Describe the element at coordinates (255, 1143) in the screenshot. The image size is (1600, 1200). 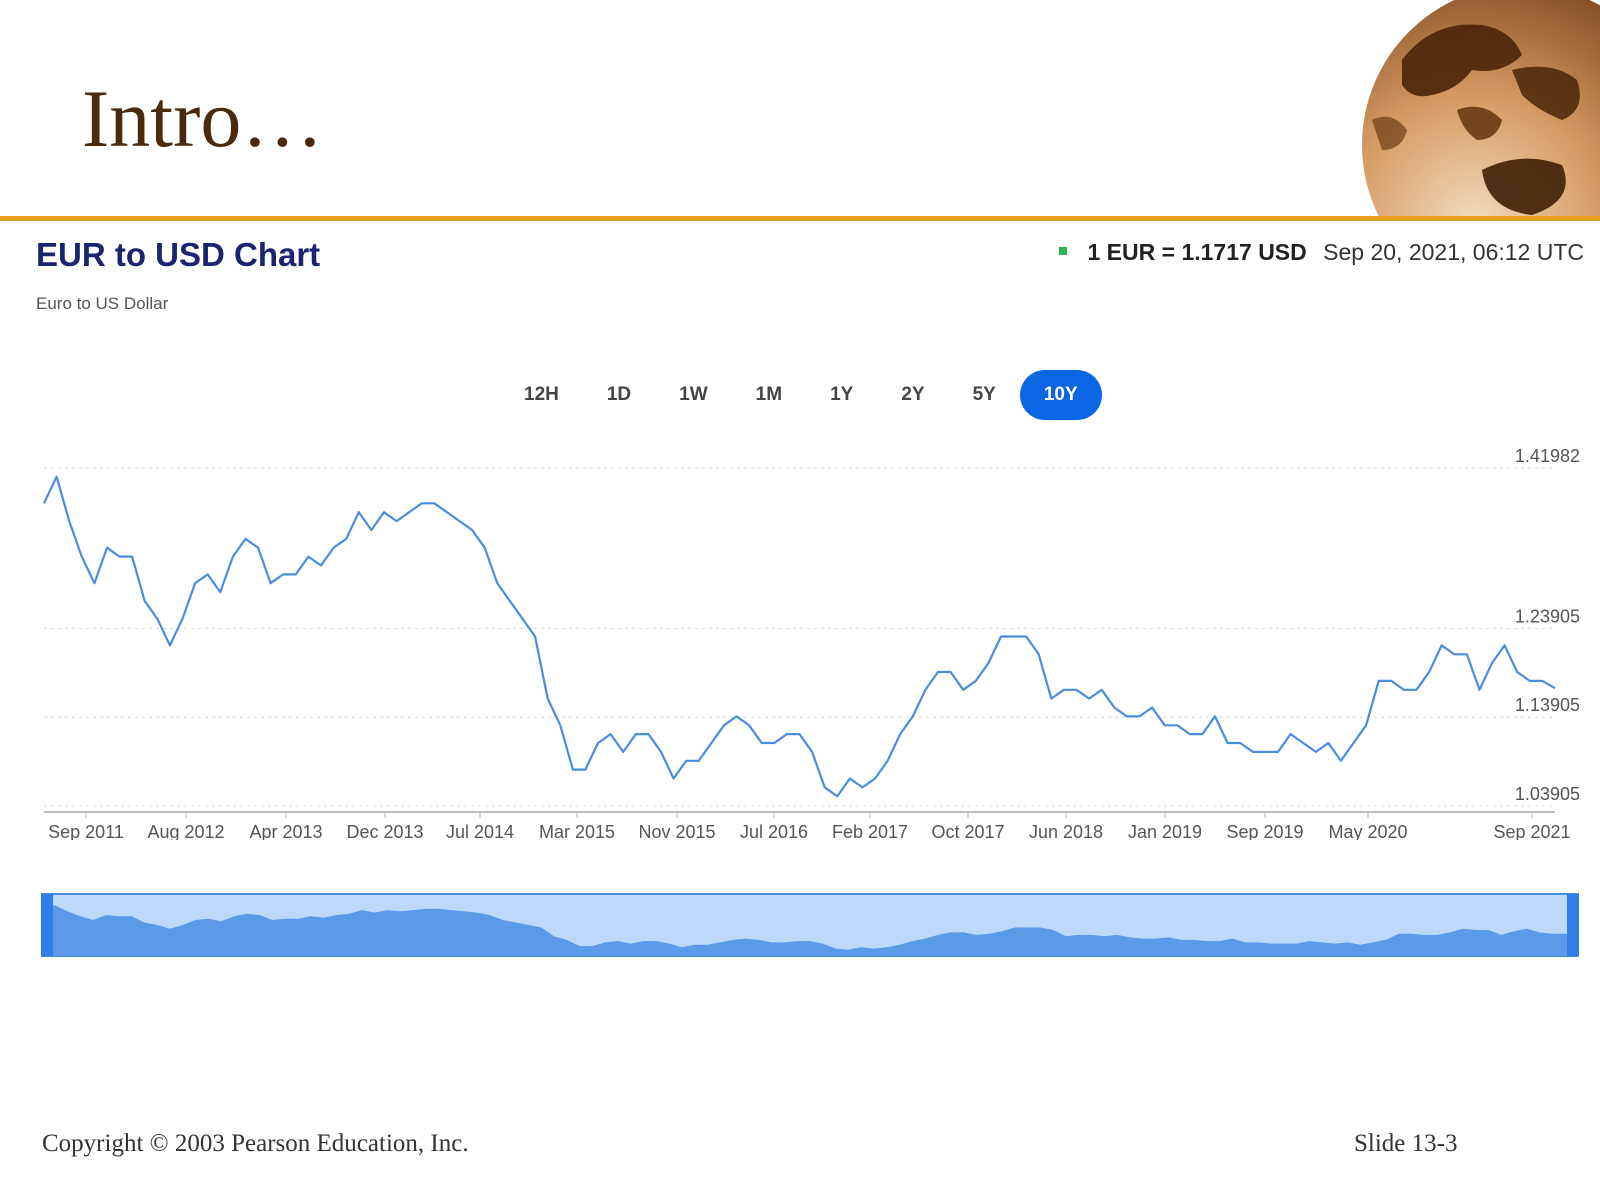
I see `copyright-footer: Copyright © 2003 Pearson Education, Inc.` at that location.